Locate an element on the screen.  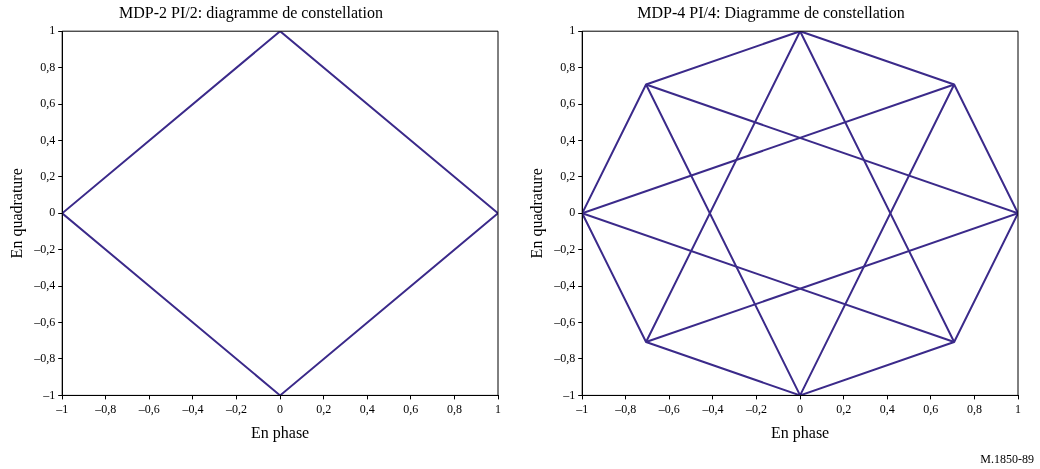
chart-title: MDP-2 PI/2: diagramme de constellation is located at coordinates (251, 12).